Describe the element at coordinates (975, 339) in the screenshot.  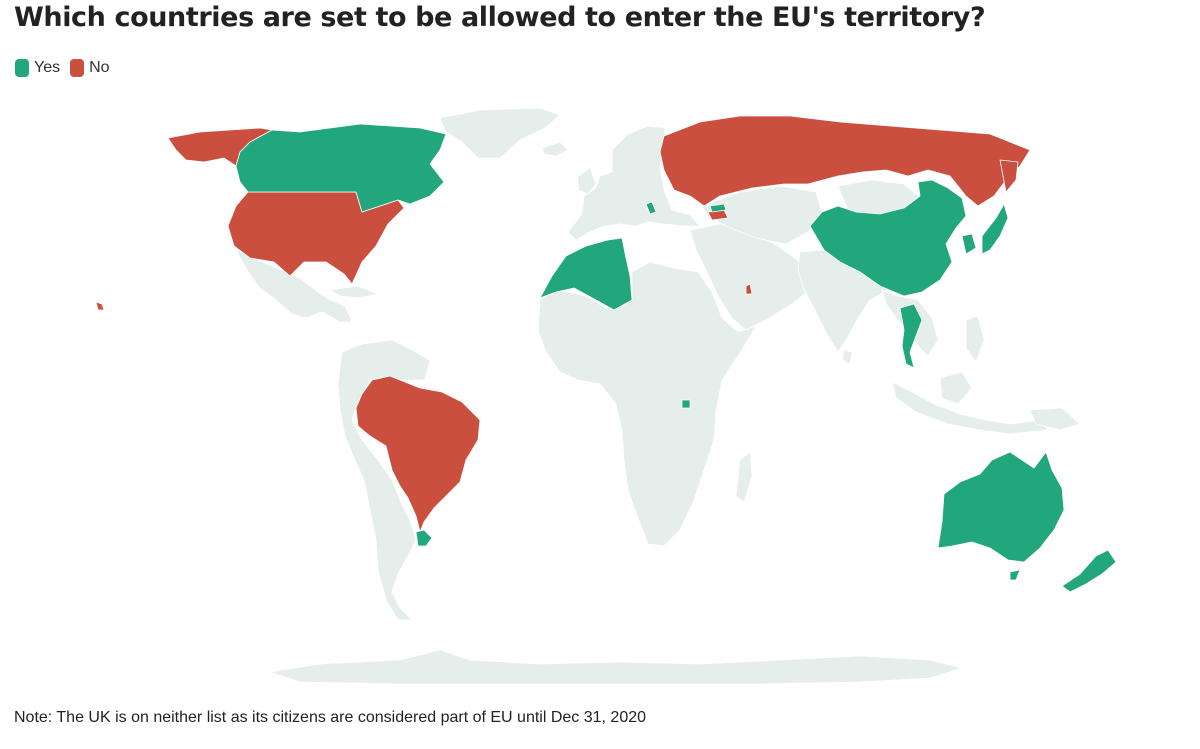
I see `map-region-philippines` at that location.